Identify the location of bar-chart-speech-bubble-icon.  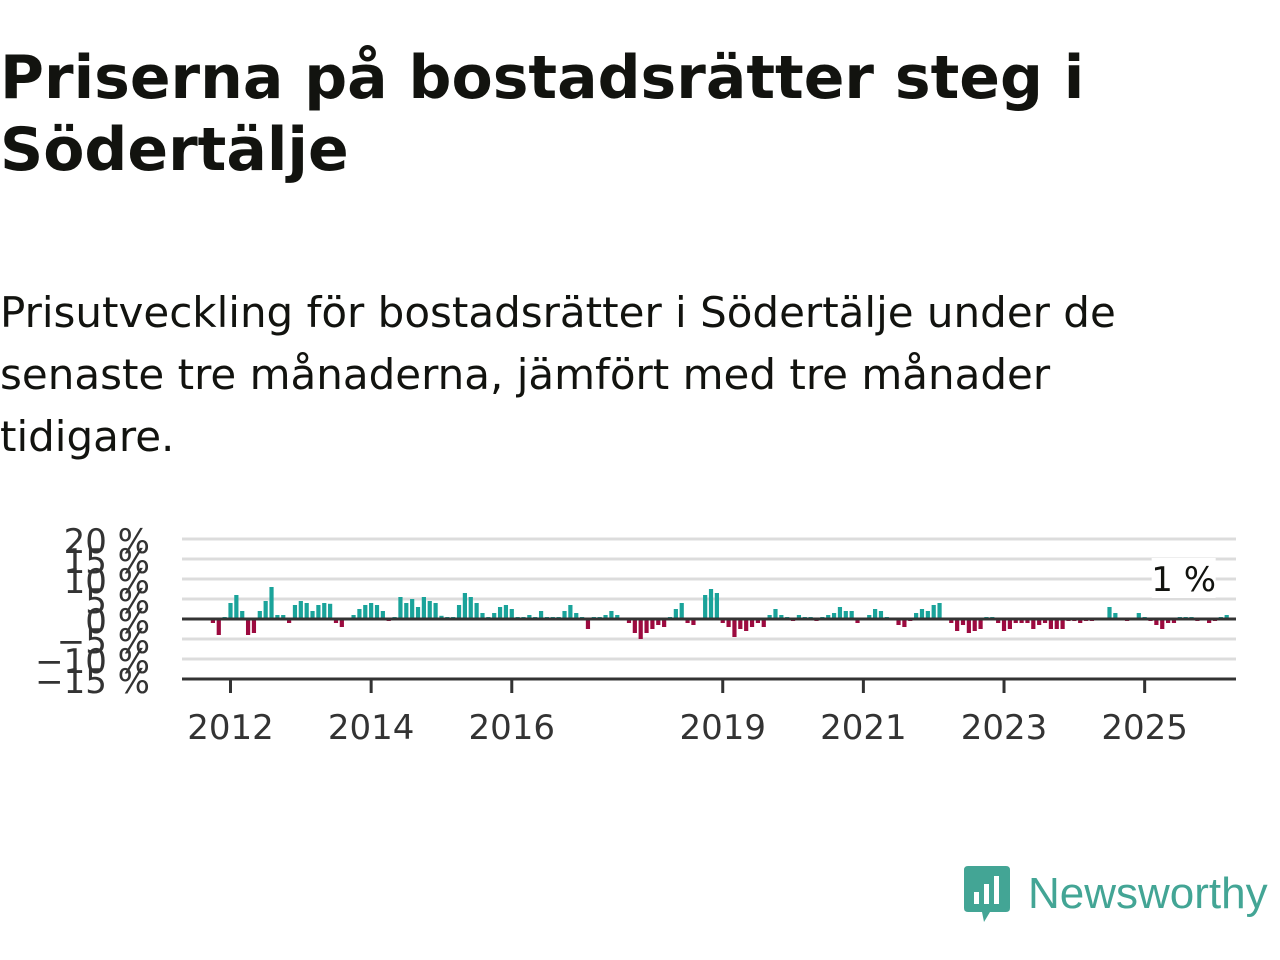
(987, 894).